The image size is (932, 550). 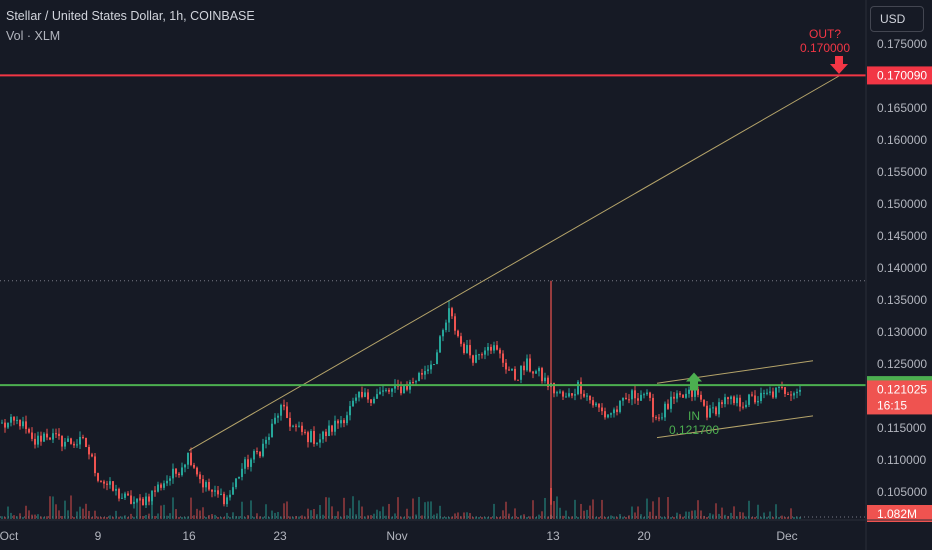 What do you see at coordinates (899, 397) in the screenshot?
I see `current-price-badge` at bounding box center [899, 397].